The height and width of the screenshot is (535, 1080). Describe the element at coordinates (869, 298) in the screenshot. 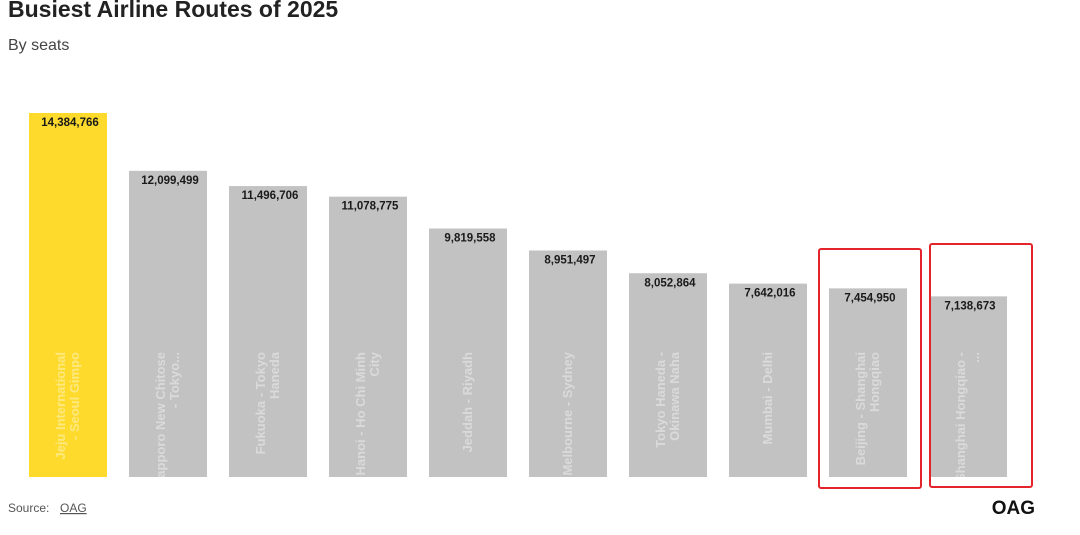

I see `value-label: 7,454,950` at that location.